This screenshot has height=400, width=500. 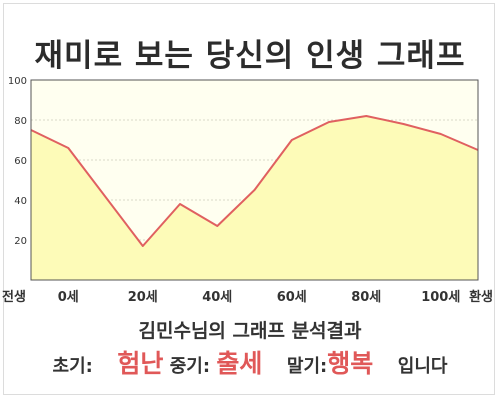 What do you see at coordinates (307, 366) in the screenshot?
I see `late-label: 말기:` at bounding box center [307, 366].